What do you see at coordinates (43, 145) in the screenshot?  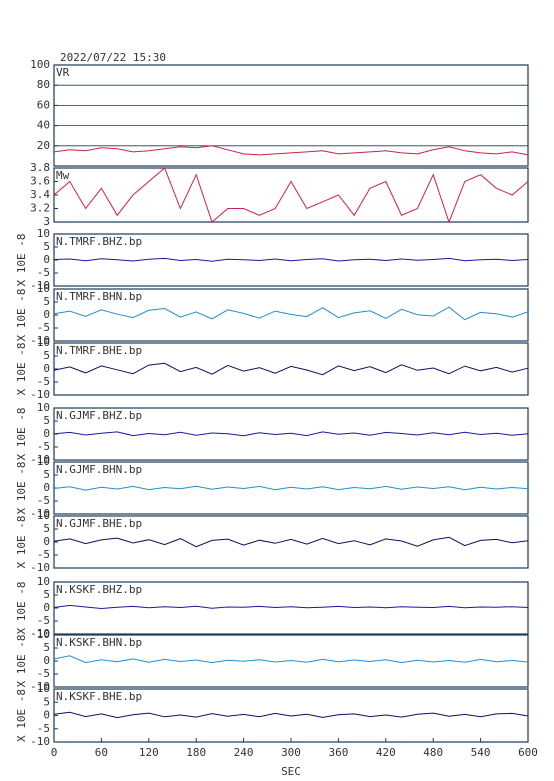 I see `y-tick-label: 20` at bounding box center [43, 145].